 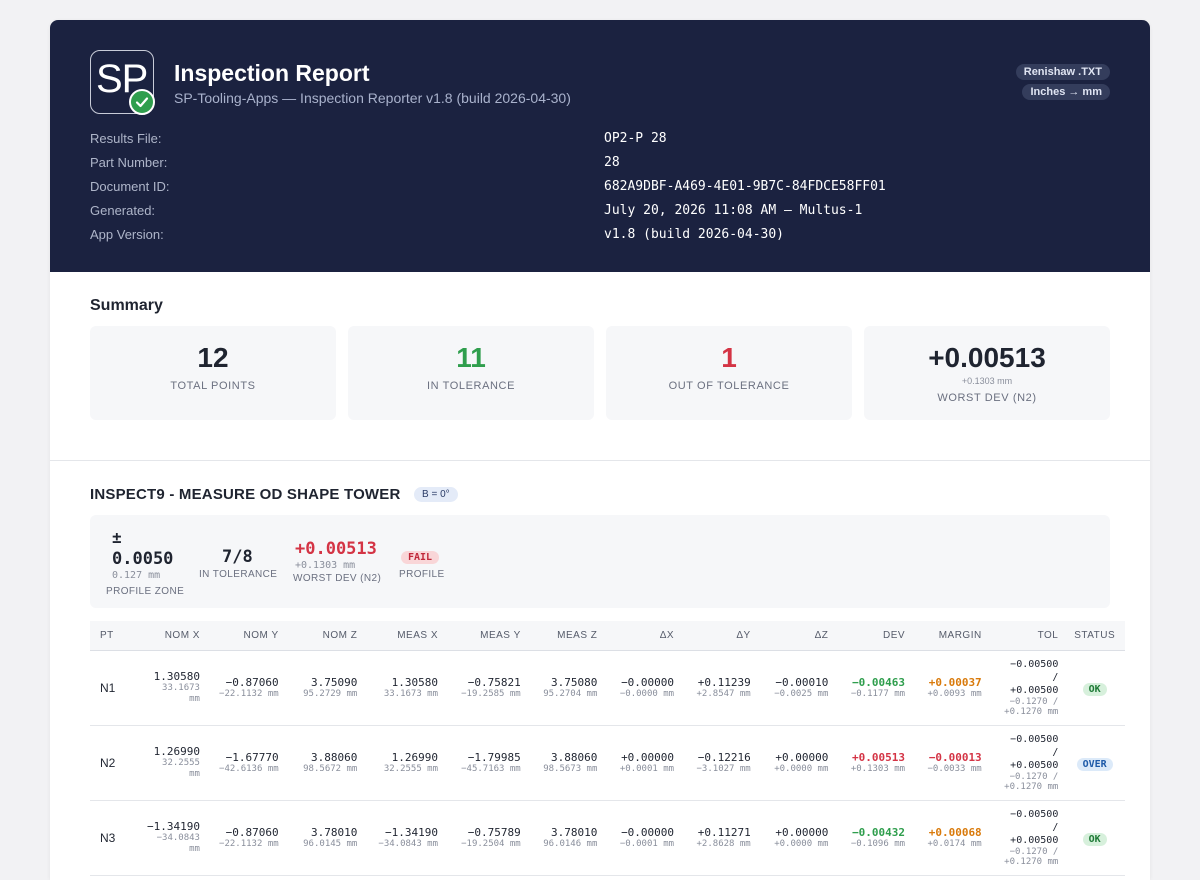 I want to click on worst-dev-value: +0.00513, so click(x=336, y=549).